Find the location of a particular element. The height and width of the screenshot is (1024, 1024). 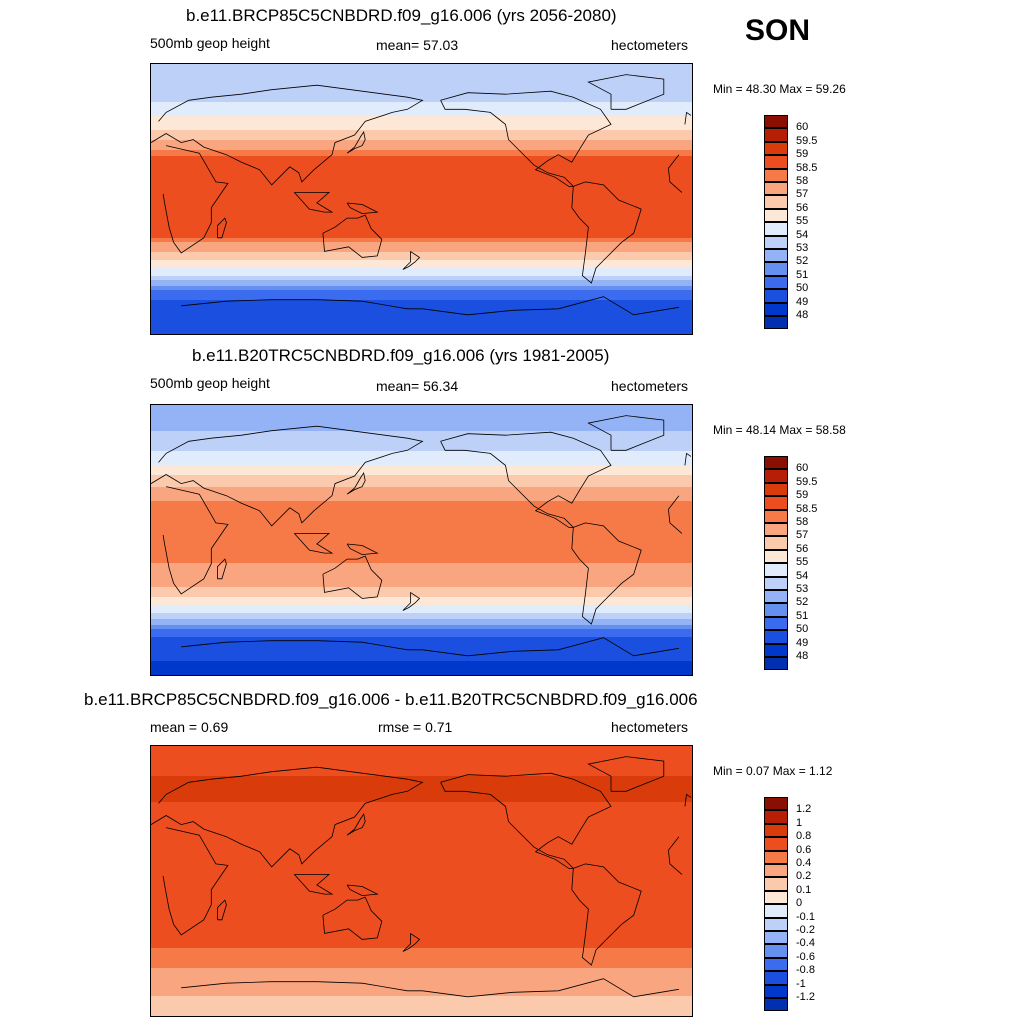

colorbar-label: -0.8 is located at coordinates (805, 970).